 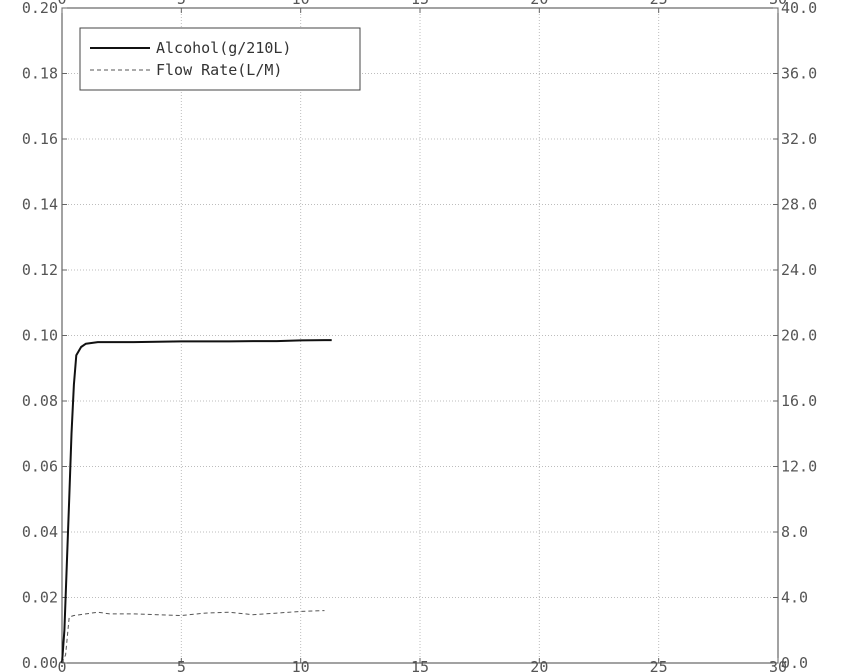 I want to click on y2-tick-label: 32.0, so click(x=799, y=139).